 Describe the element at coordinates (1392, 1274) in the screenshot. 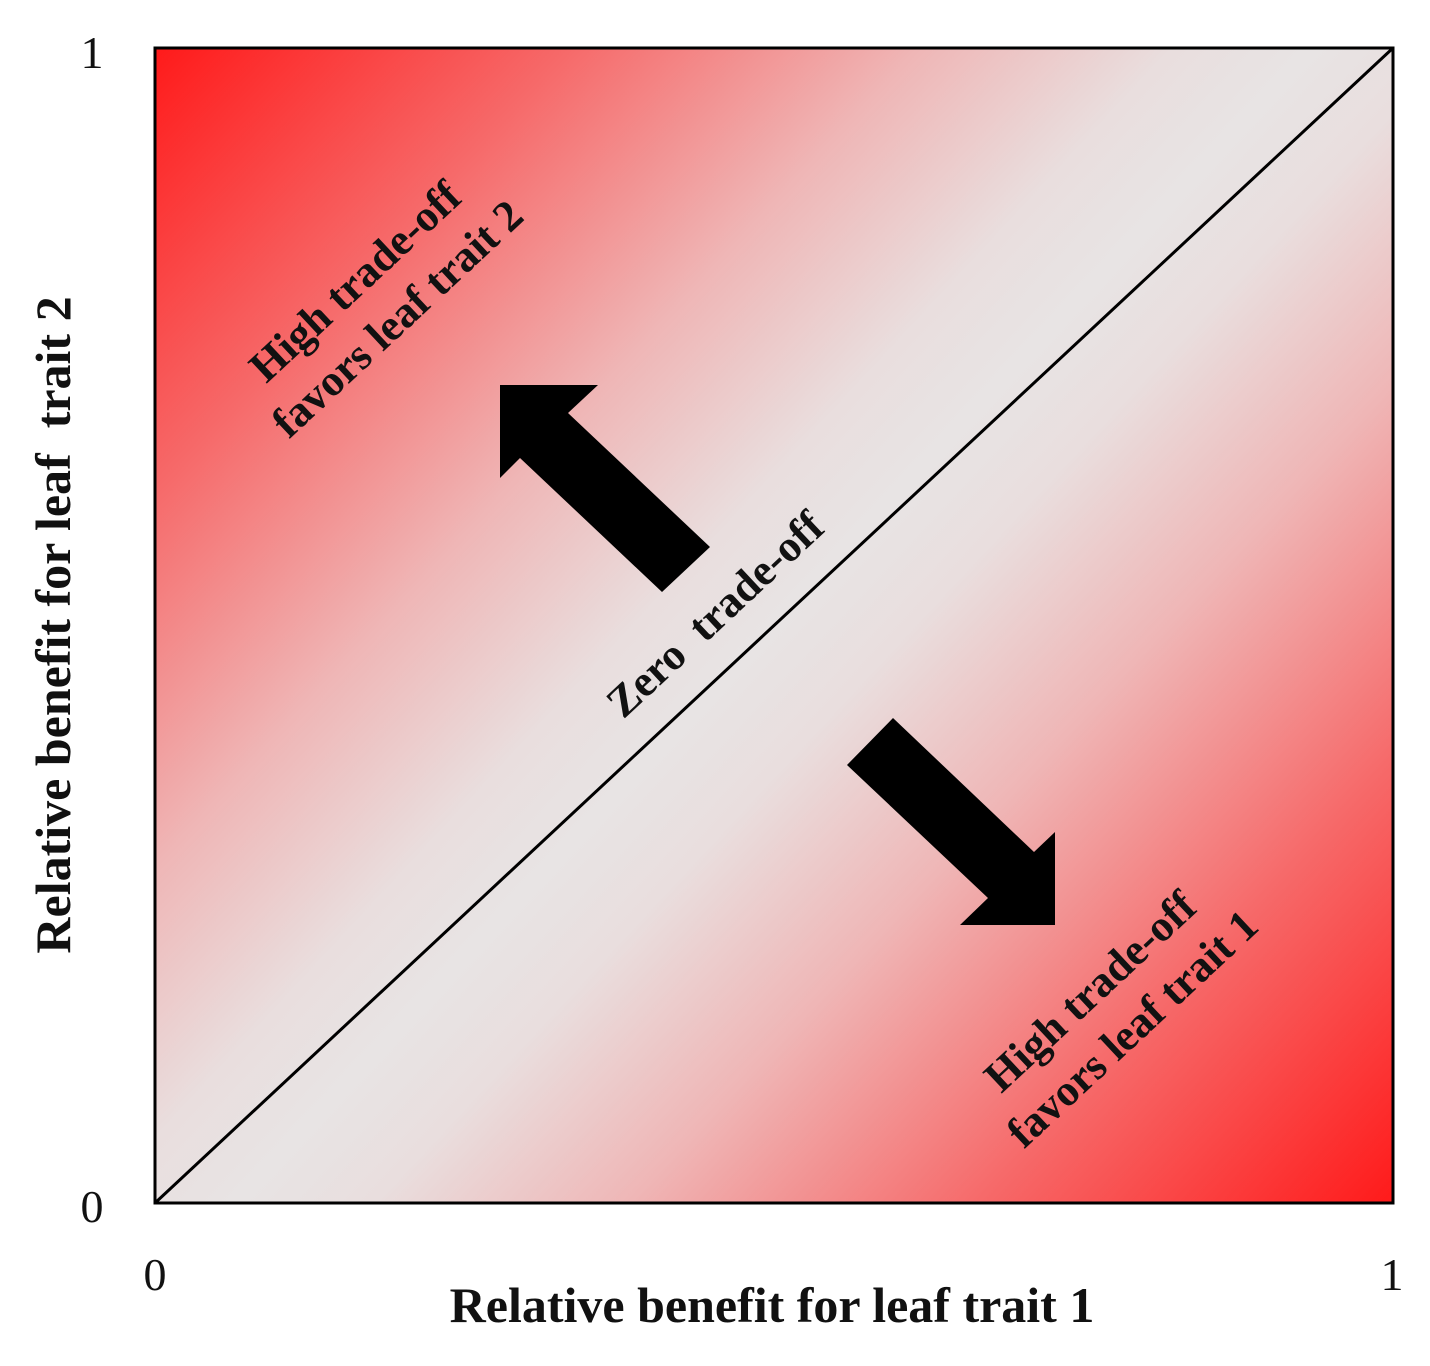

I see `x-tick-1: 1` at that location.